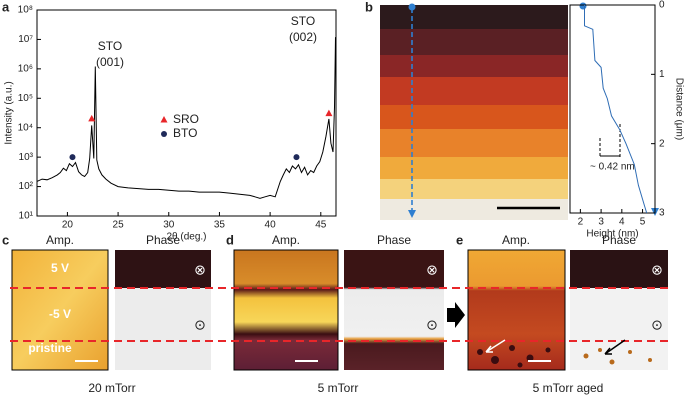 The height and width of the screenshot is (401, 685). I want to click on y-tick-label: 10³, so click(26, 157).